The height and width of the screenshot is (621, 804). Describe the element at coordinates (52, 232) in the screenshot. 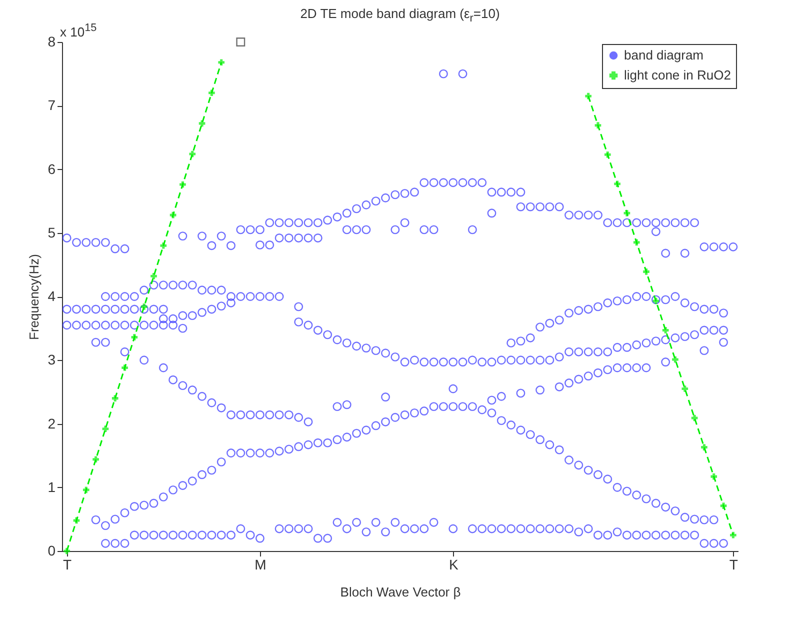

I see `y-tick-label: 5` at that location.